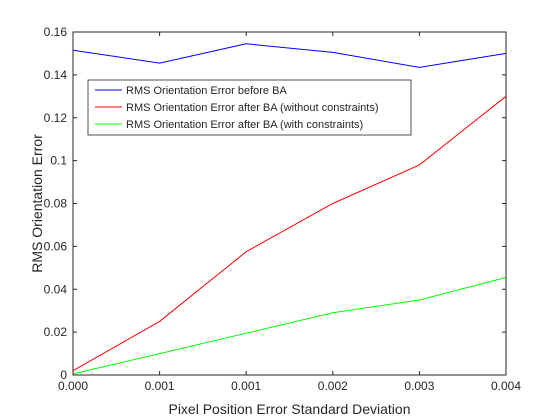  Describe the element at coordinates (63, 375) in the screenshot. I see `y-tick-label: 0` at that location.